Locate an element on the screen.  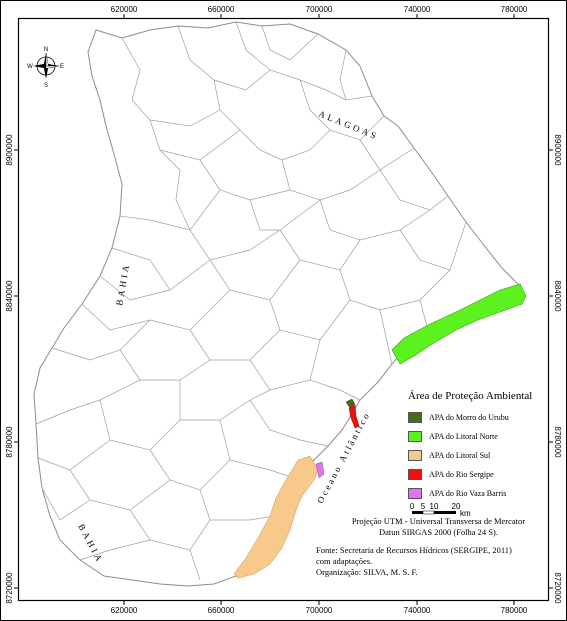
y-tick-label-left: 8840000 is located at coordinates (9, 296).